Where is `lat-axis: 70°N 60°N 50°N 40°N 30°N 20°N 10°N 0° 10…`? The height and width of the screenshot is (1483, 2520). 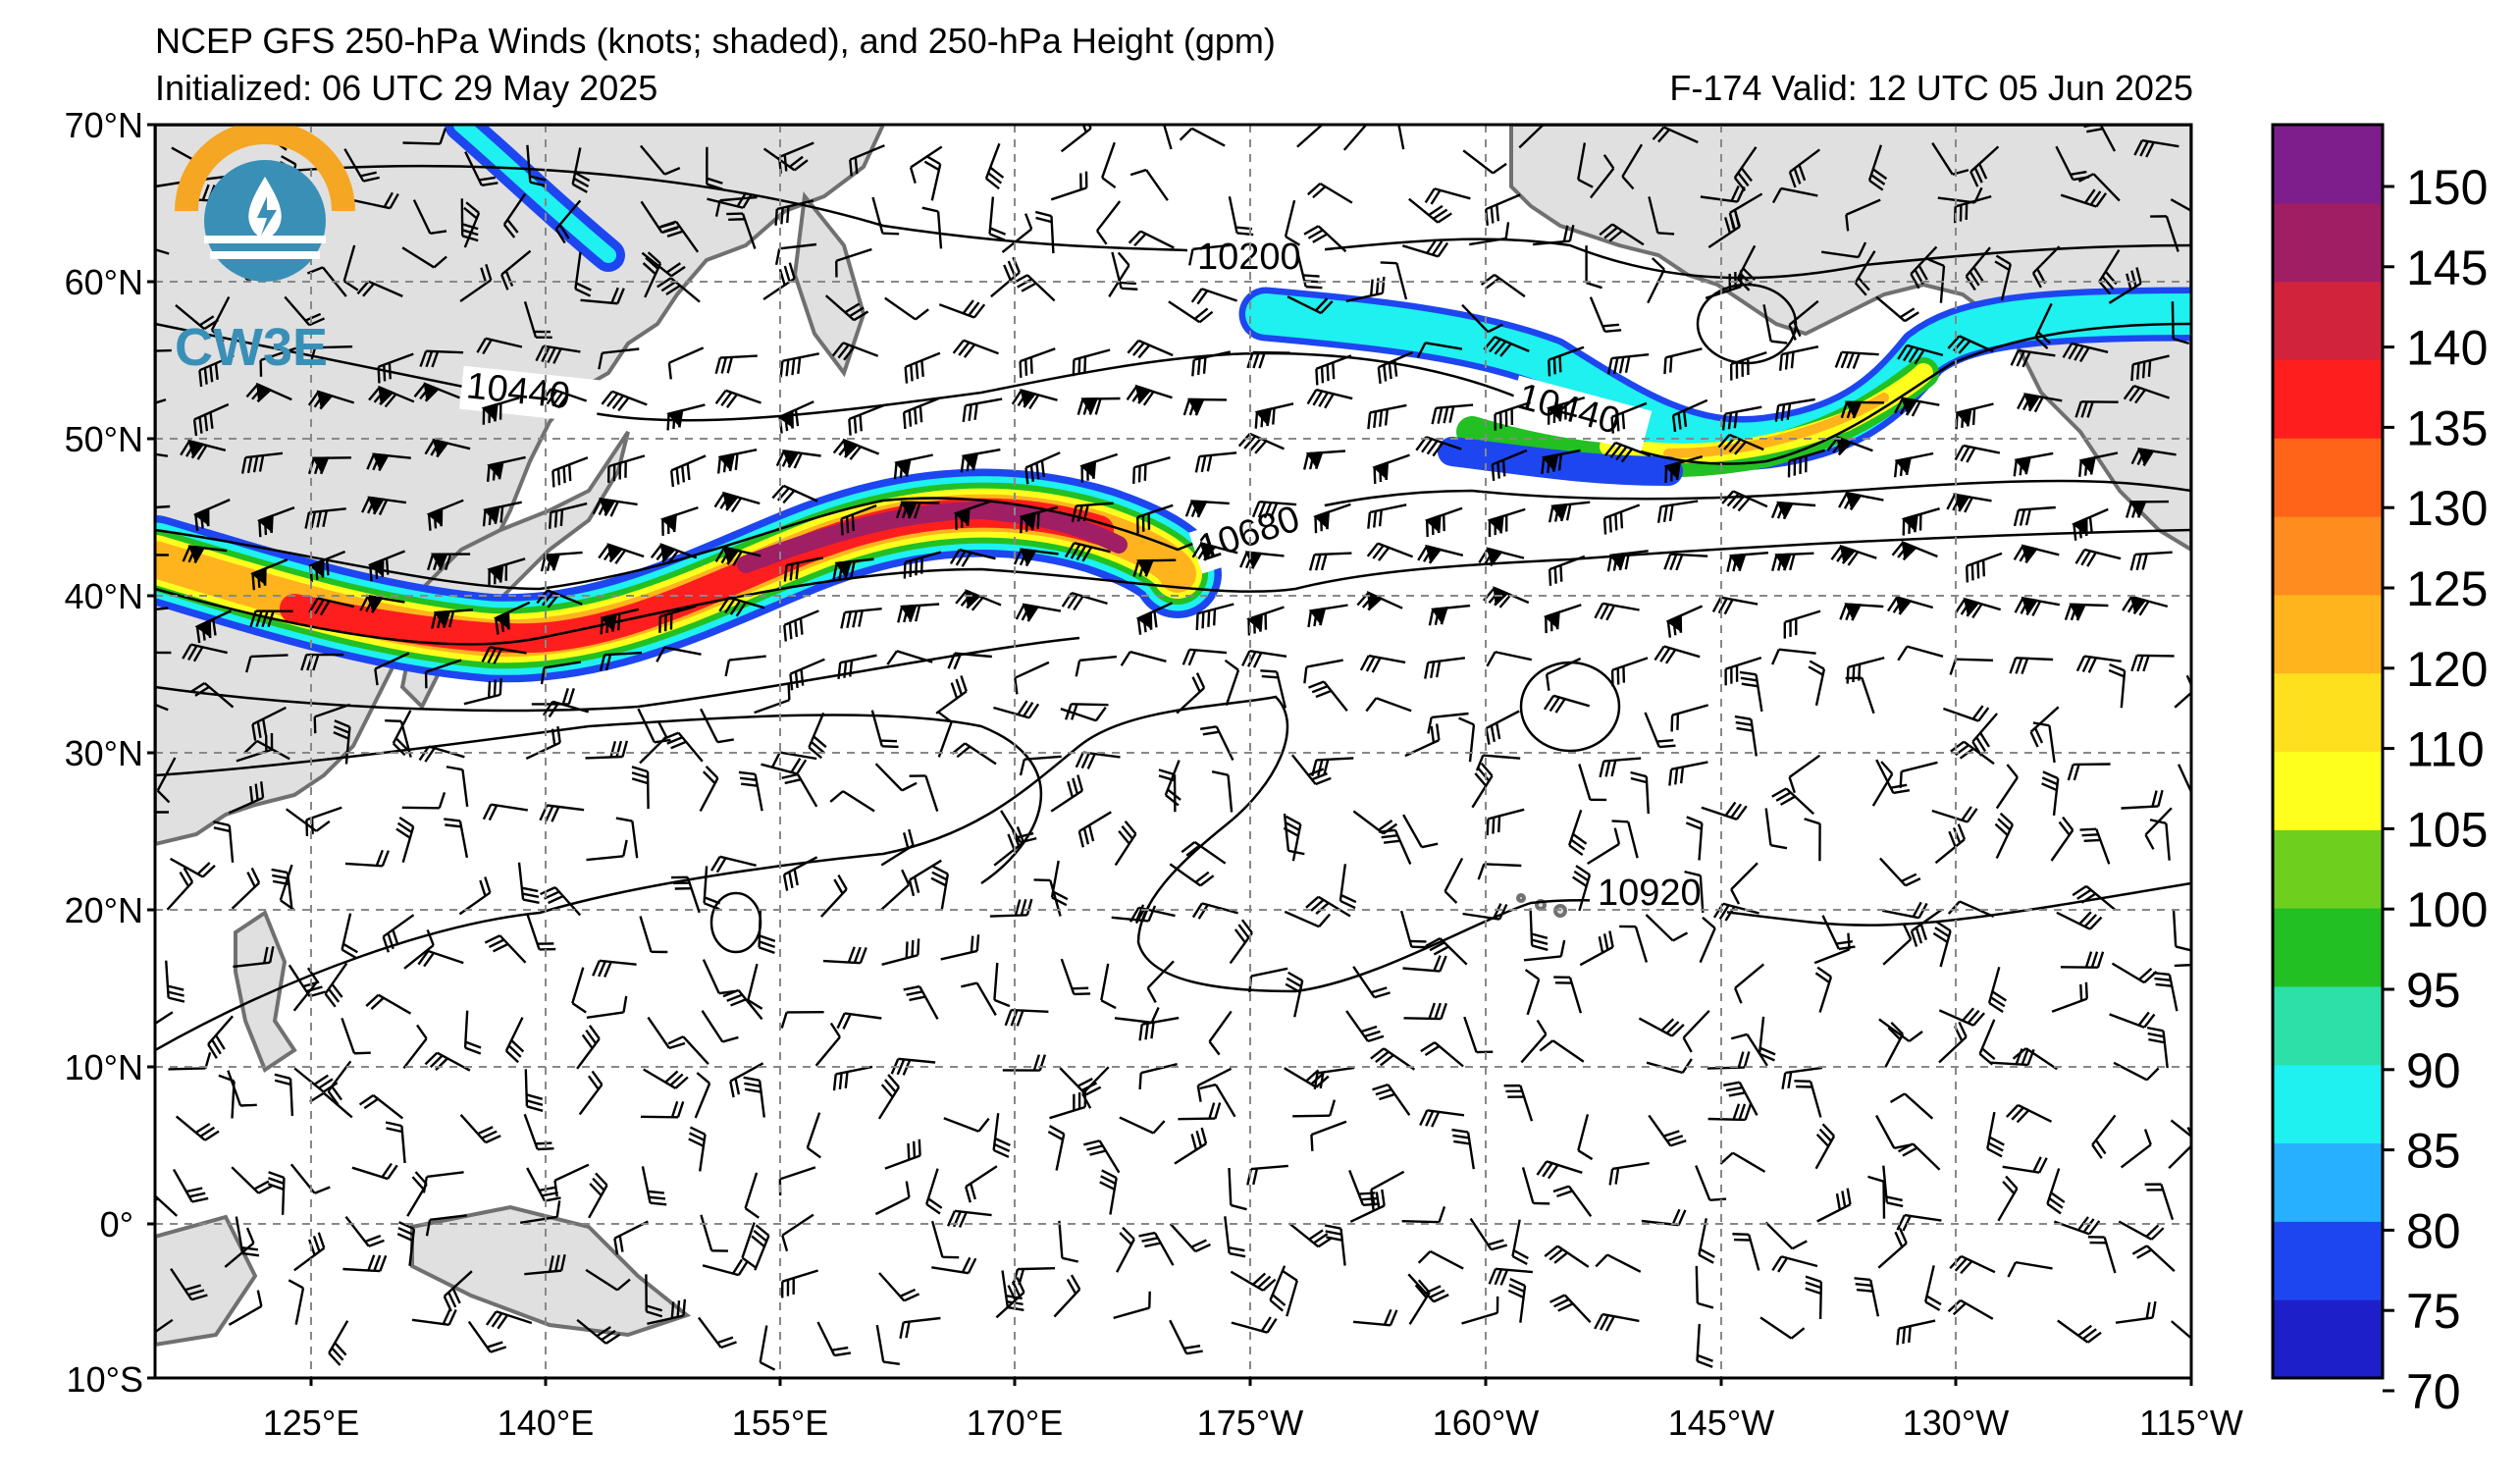 lat-axis: 70°N 60°N 50°N 40°N 30°N 20°N 10°N 0° 10… is located at coordinates (110, 753).